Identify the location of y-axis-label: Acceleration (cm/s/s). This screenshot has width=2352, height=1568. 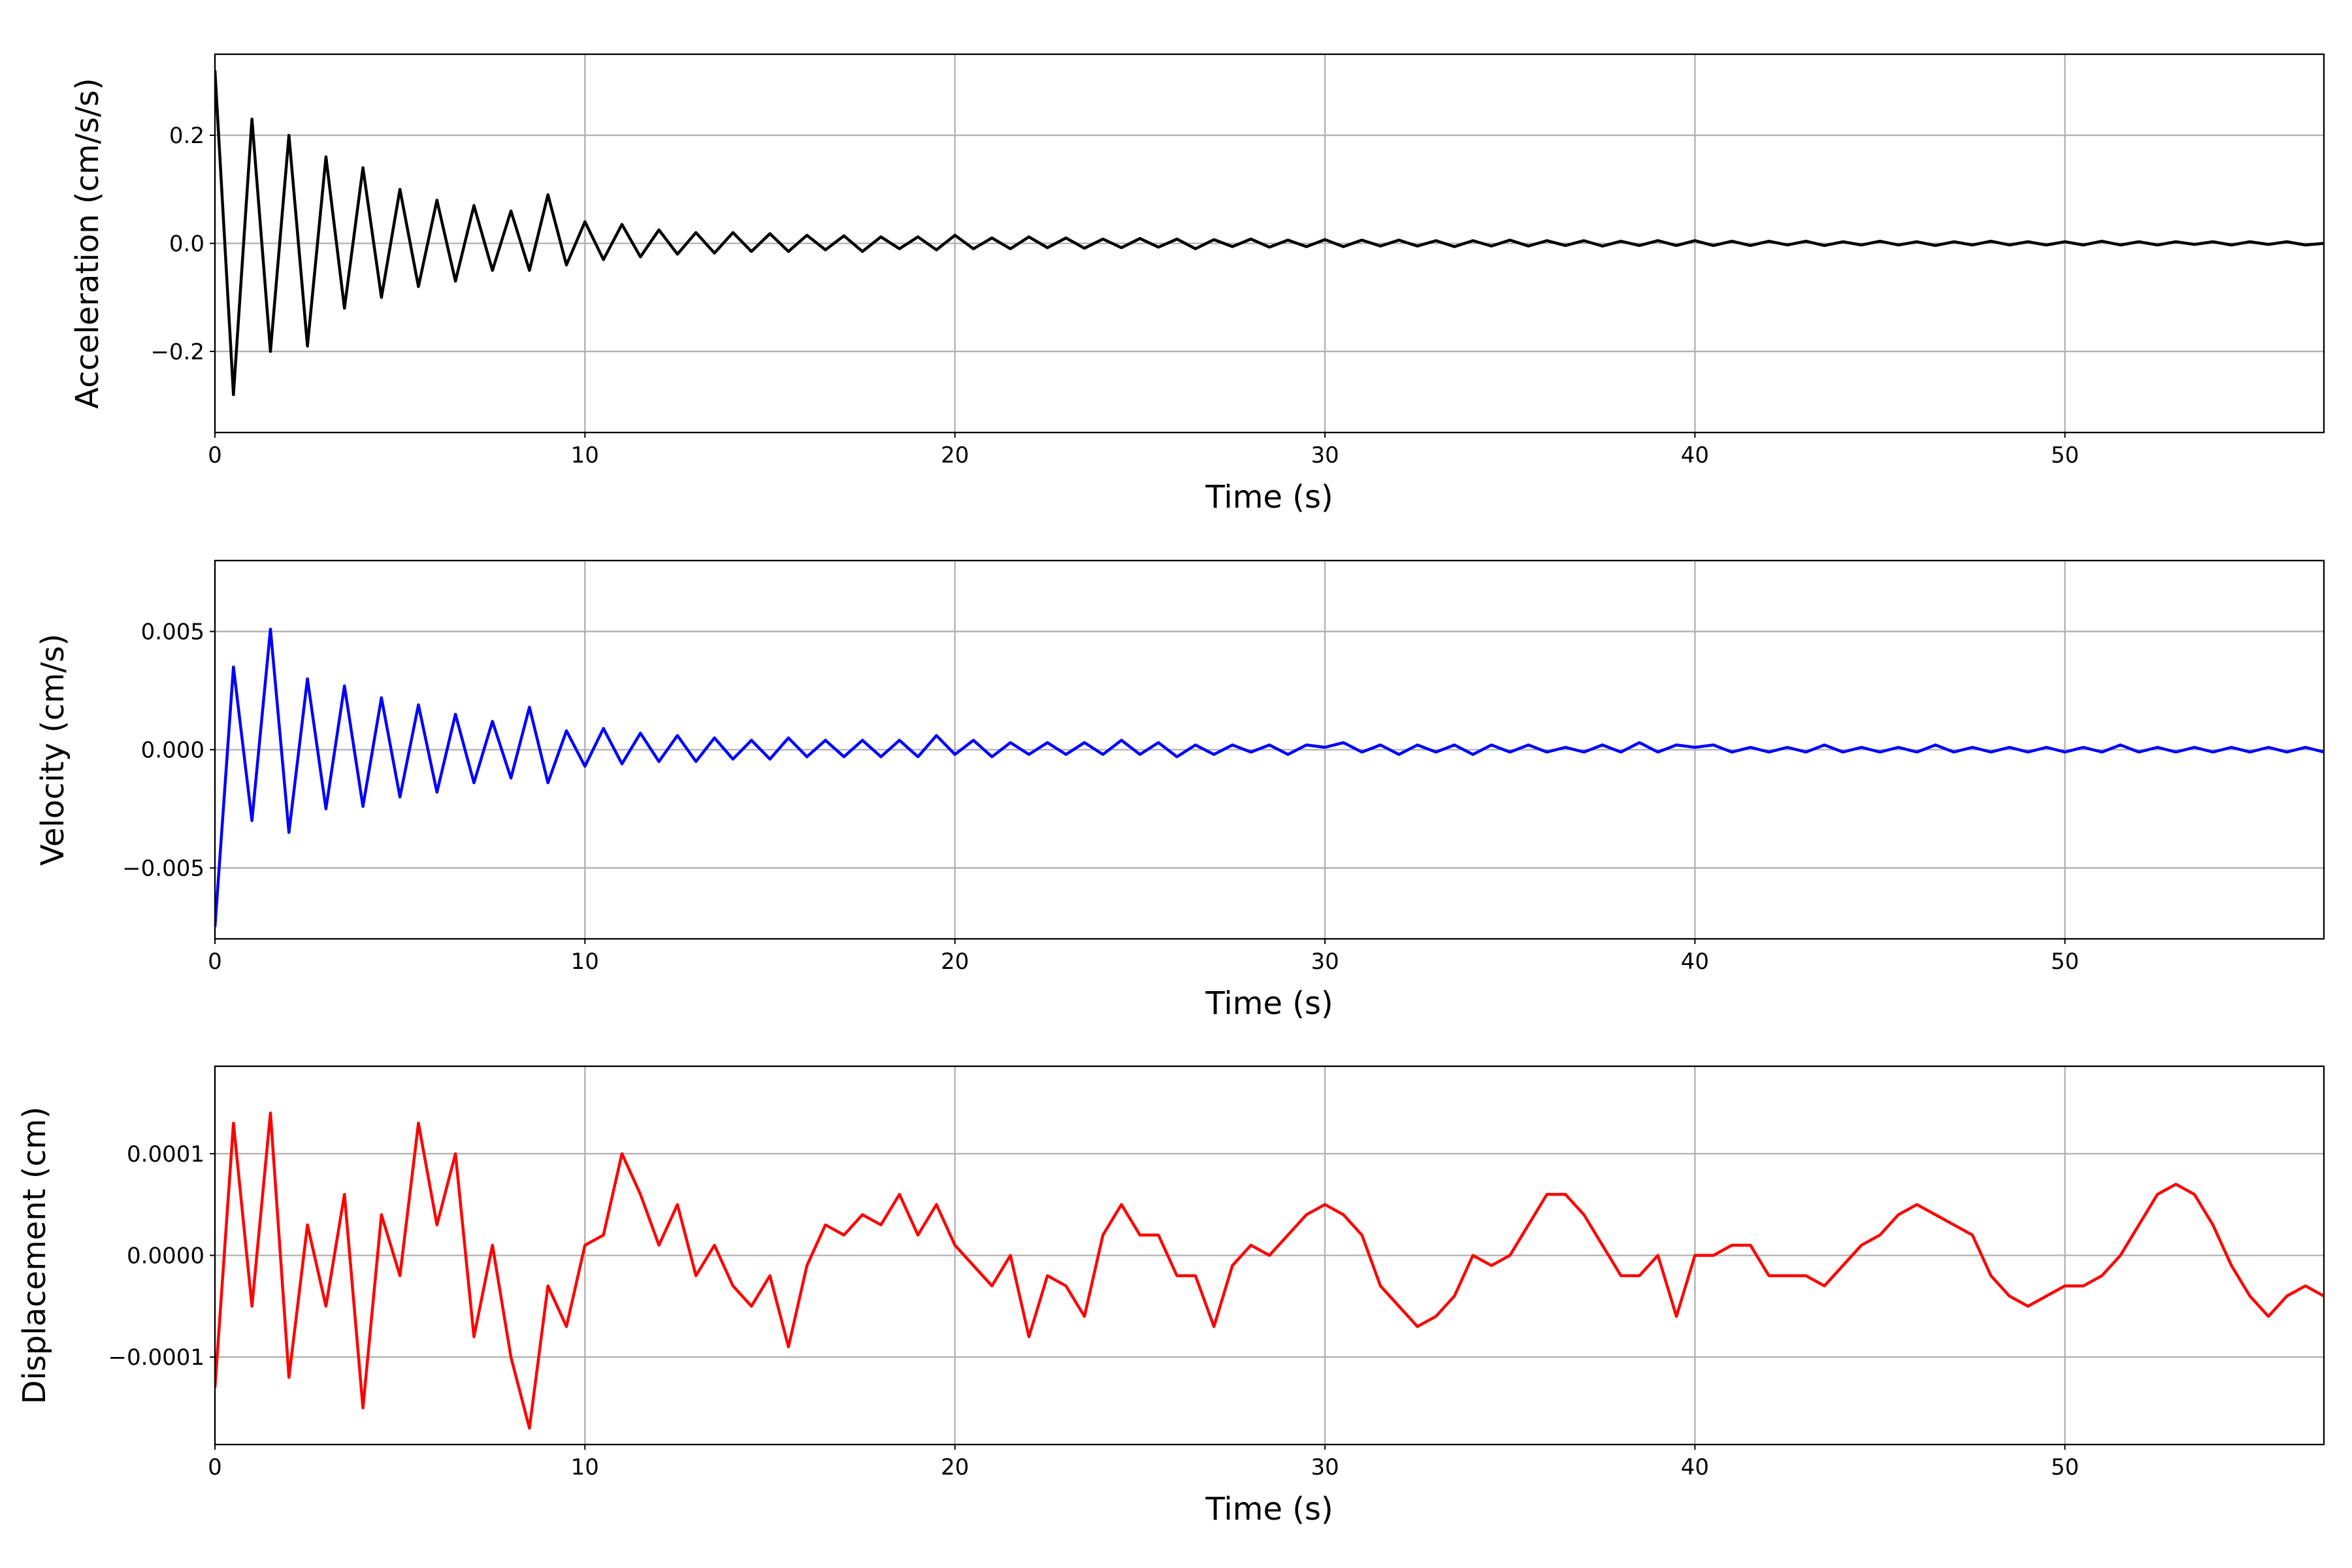
(87, 243).